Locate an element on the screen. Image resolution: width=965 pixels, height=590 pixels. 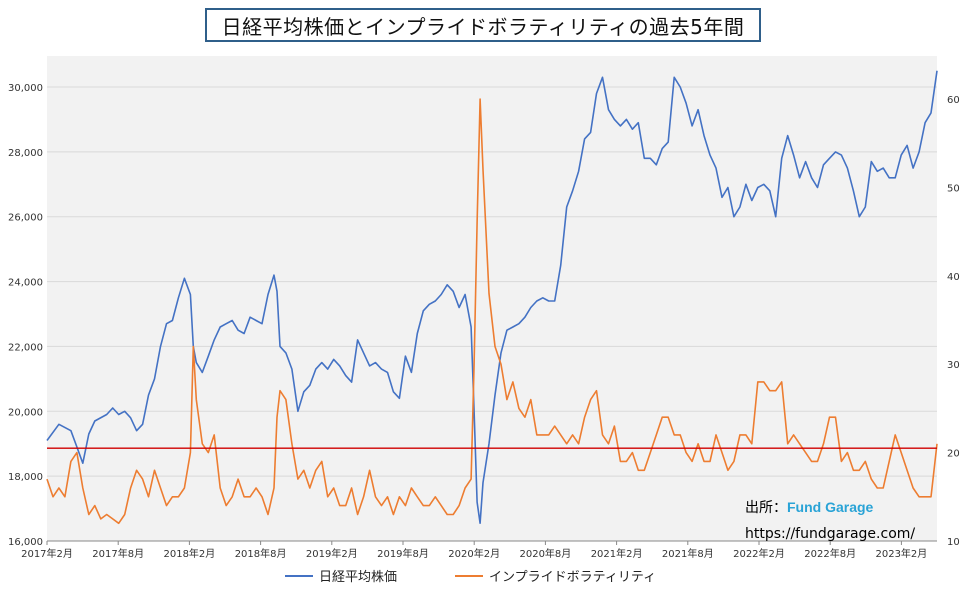
y-right-tick-label: 20 is located at coordinates (953, 454).